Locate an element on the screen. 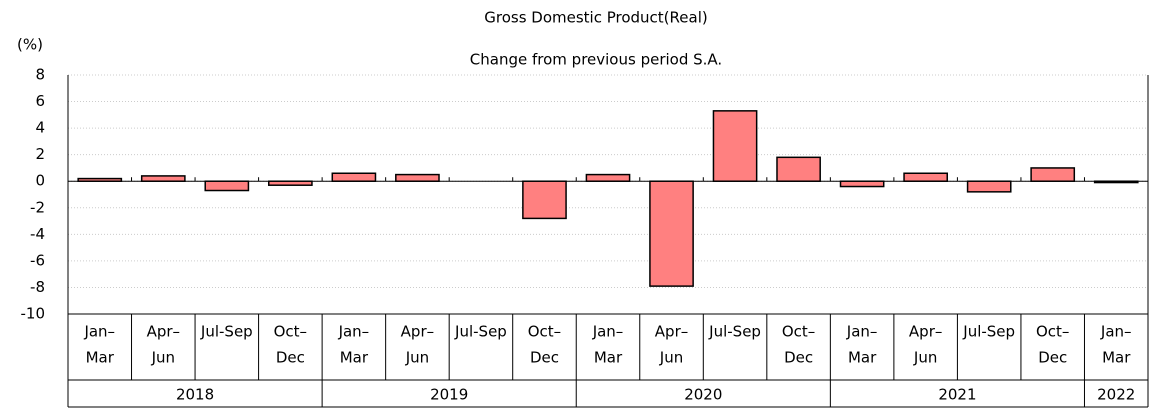 The width and height of the screenshot is (1149, 408). chart-title: Gross Domestic Product(Real) is located at coordinates (595, 18).